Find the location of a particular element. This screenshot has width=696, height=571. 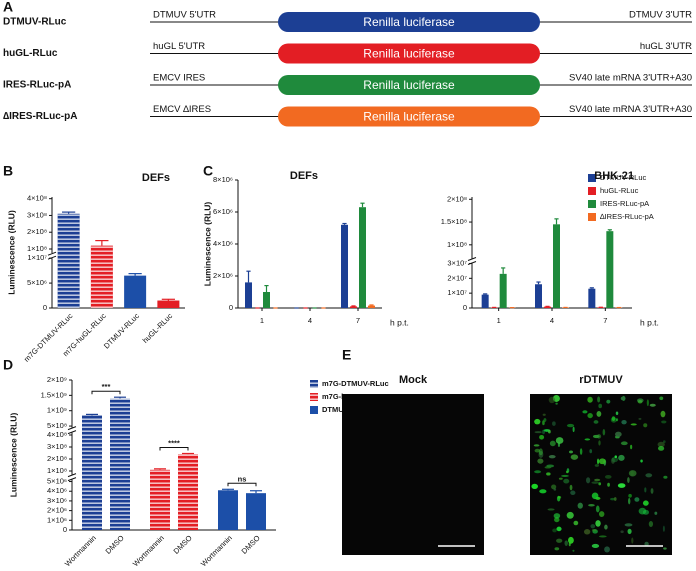

chart-title: BHK-21 is located at coordinates (614, 176).